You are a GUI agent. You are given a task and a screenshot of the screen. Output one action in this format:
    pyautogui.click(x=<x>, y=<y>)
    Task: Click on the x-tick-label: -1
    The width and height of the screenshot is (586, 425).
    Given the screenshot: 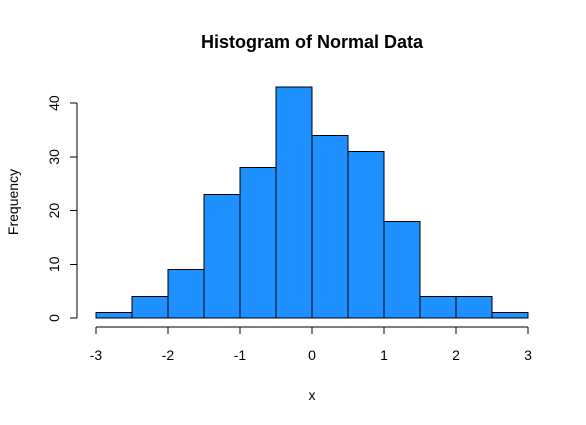 What is the action you would take?
    pyautogui.click(x=240, y=355)
    